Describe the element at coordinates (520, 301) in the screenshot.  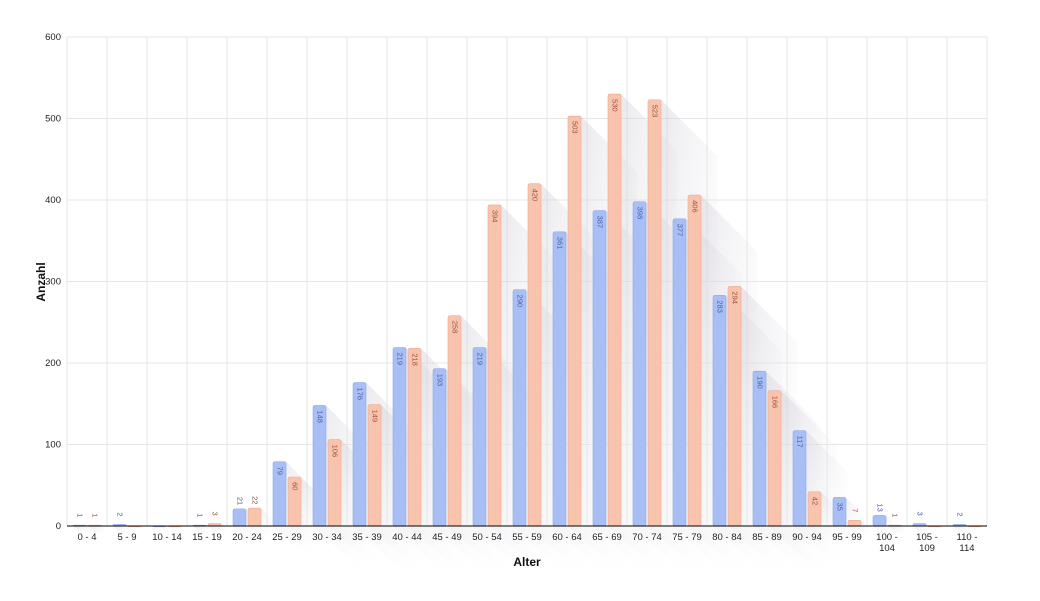
I see `data-label: 290` at that location.